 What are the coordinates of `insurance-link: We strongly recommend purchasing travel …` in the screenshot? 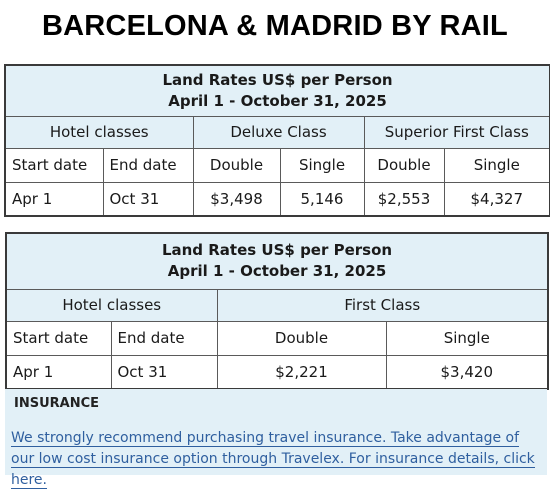 It's located at (276, 459).